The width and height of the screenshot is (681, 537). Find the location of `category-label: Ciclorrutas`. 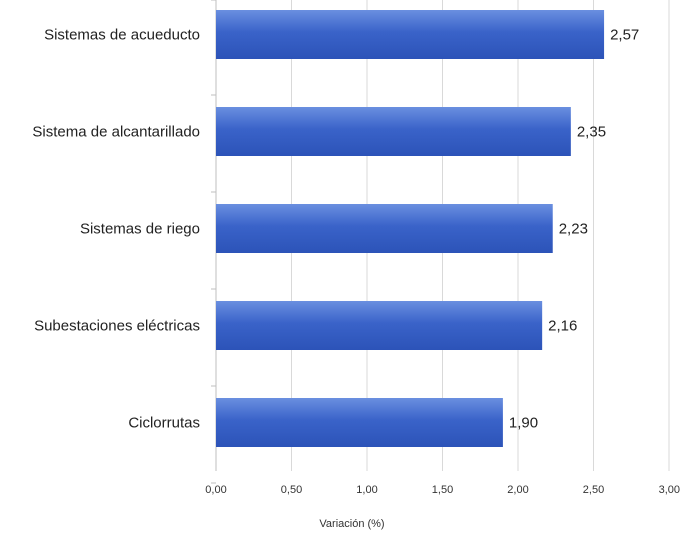

category-label: Ciclorrutas is located at coordinates (164, 423).